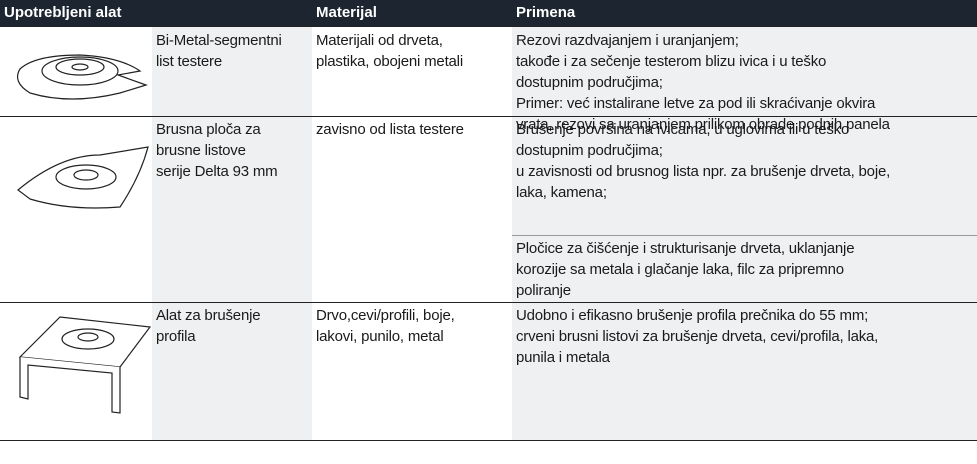 This screenshot has height=464, width=977. Describe the element at coordinates (346, 12) in the screenshot. I see `header-cell: Materijal` at that location.